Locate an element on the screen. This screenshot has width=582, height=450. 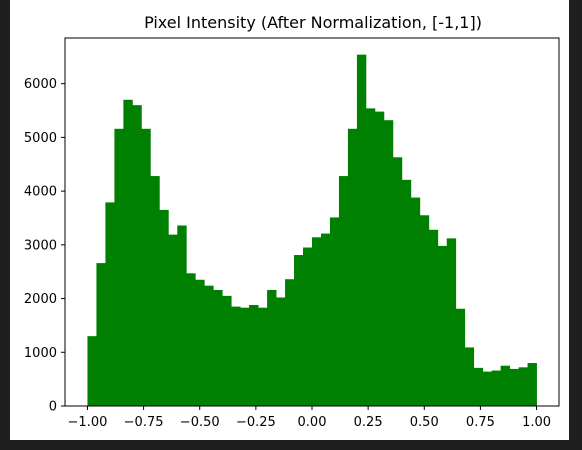
y-tick-label: 5000 is located at coordinates (40, 138).